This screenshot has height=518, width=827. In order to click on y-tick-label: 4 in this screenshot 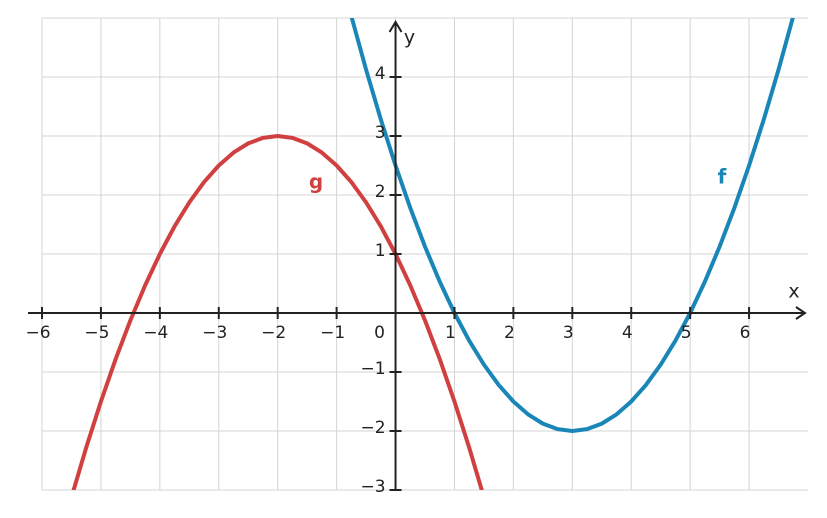, I will do `click(380, 74)`.